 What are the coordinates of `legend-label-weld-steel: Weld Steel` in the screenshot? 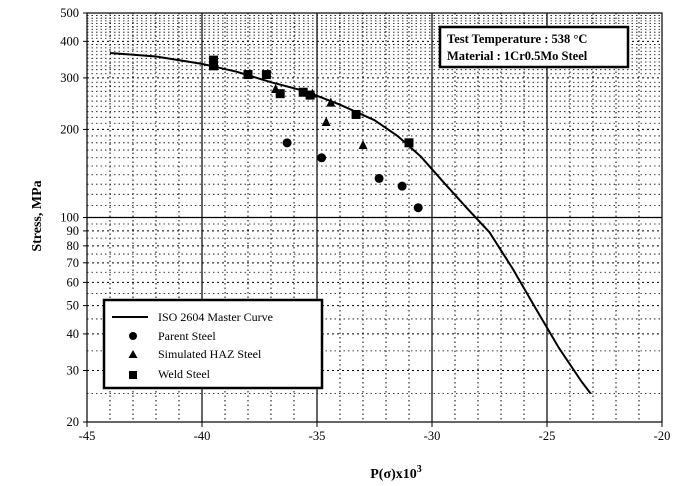 It's located at (184, 374).